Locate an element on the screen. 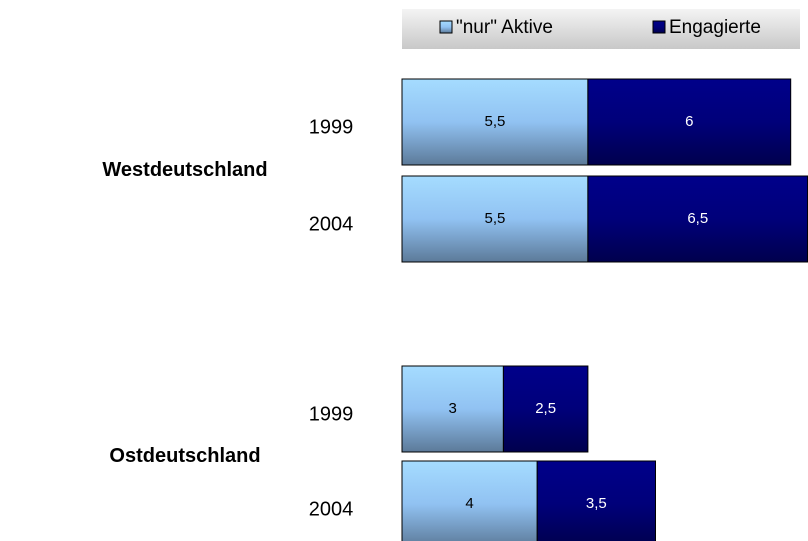  group-label: Ostdeutschland is located at coordinates (184, 456).